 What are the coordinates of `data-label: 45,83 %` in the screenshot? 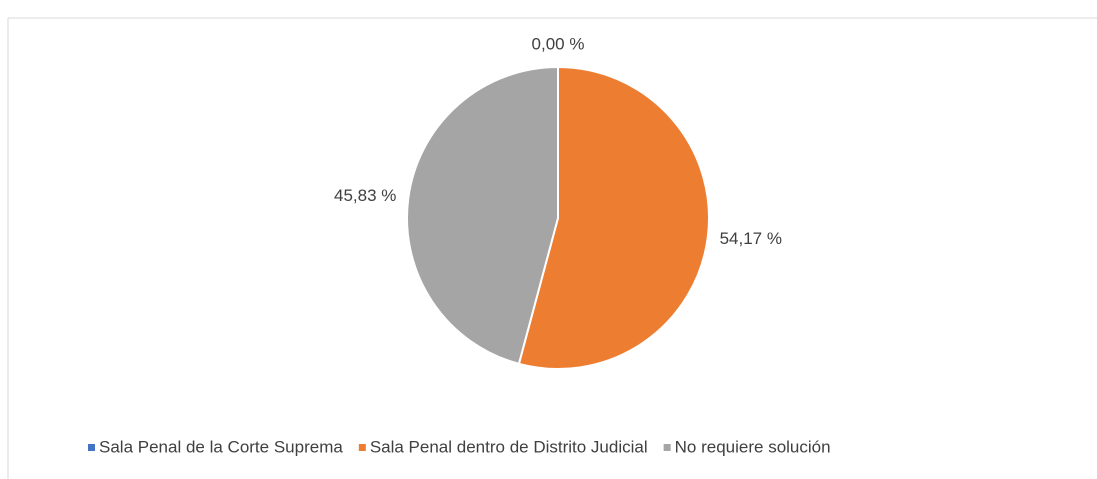 It's located at (365, 195).